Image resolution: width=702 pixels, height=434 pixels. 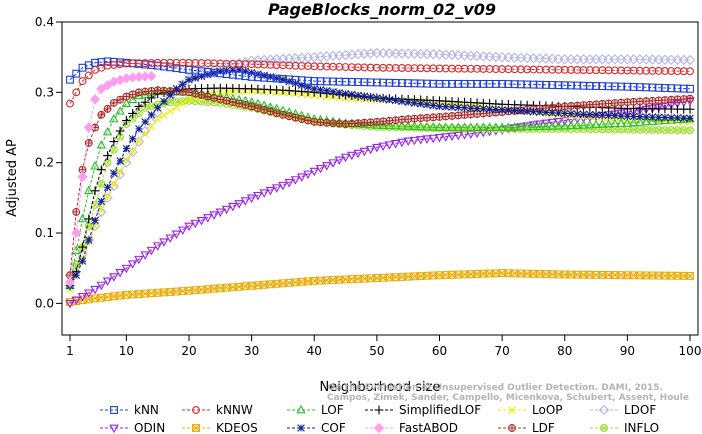 I want to click on data-point-inflo, so click(x=658, y=130).